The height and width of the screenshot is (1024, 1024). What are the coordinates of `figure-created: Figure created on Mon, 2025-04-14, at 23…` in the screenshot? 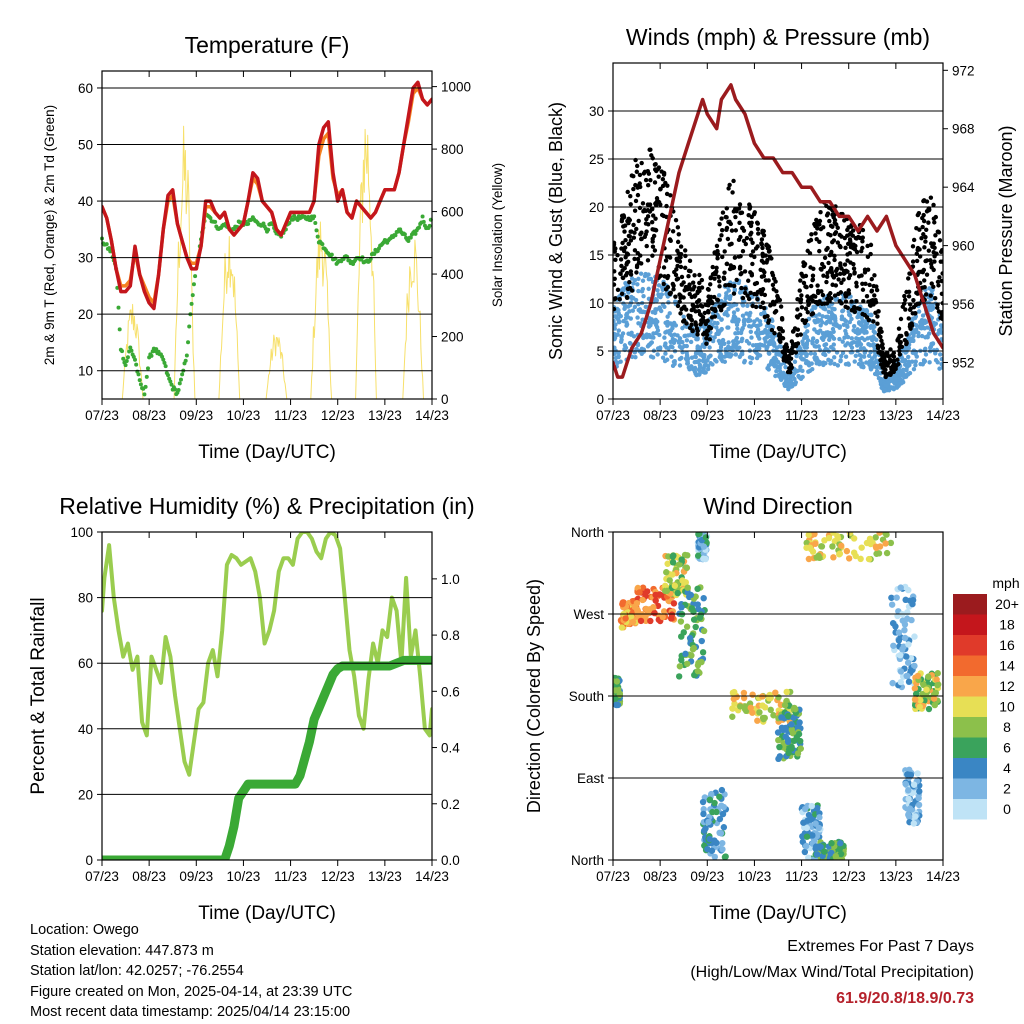 It's located at (191, 991).